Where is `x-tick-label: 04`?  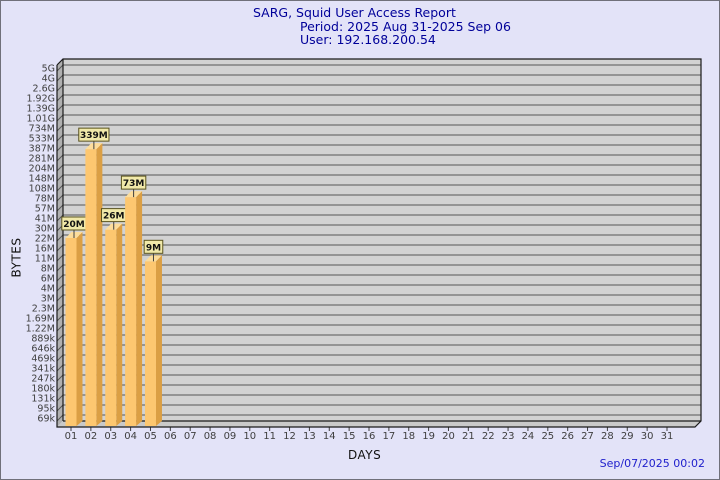
x-tick-label: 04 is located at coordinates (130, 436).